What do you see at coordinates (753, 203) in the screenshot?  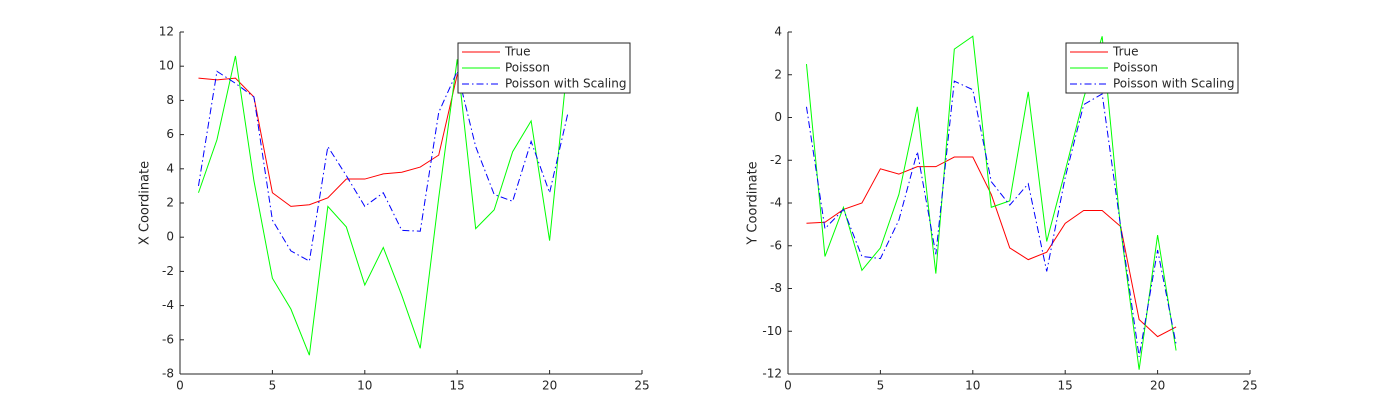 I see `y-axis-label: Y Coordinate` at bounding box center [753, 203].